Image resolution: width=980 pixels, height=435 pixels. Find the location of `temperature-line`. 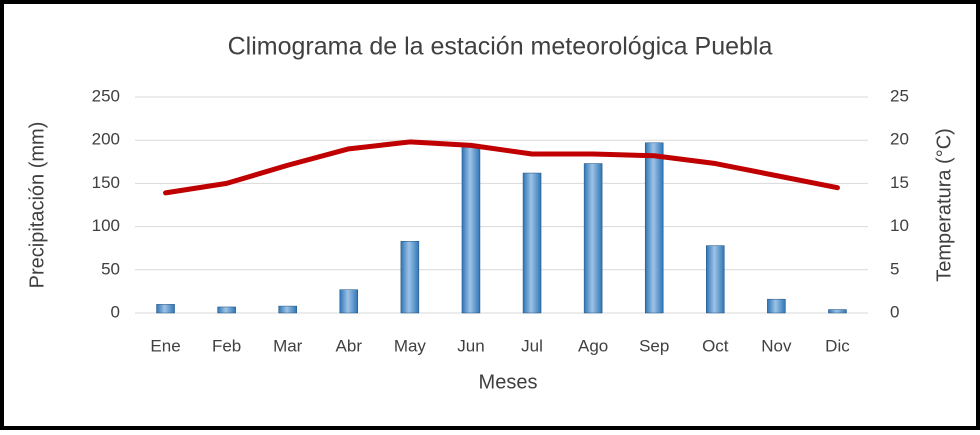

temperature-line is located at coordinates (501, 167).